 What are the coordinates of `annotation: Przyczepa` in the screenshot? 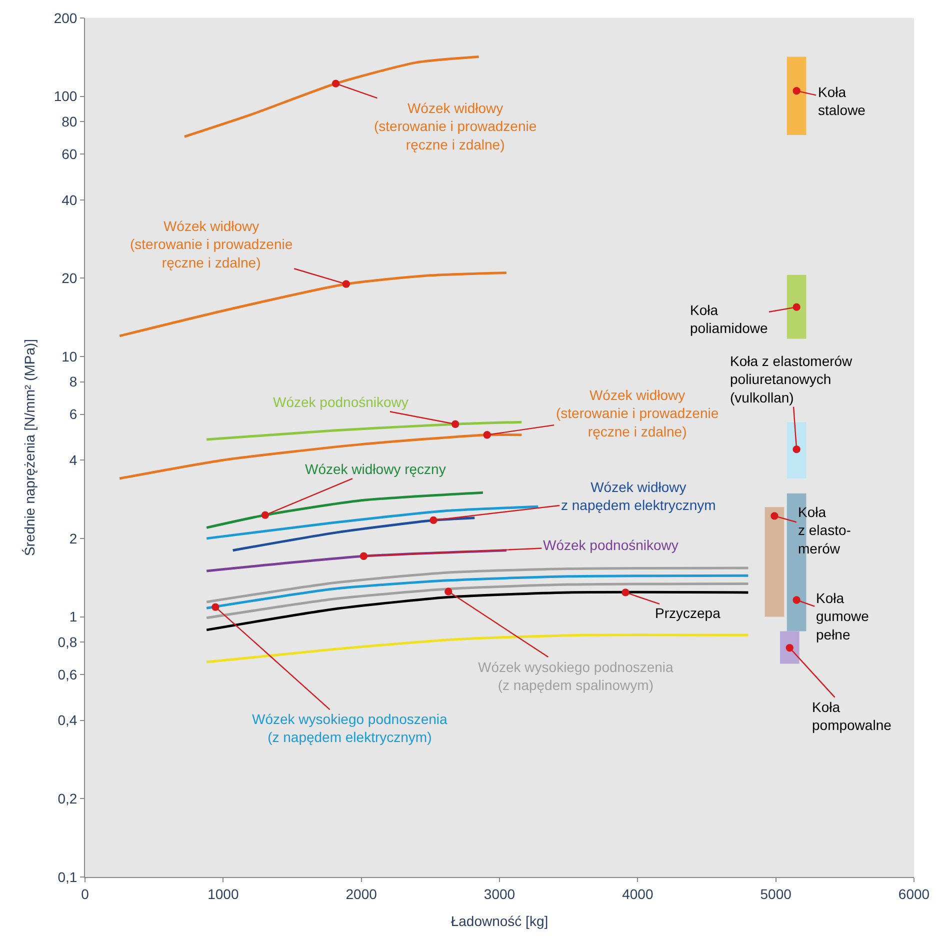 It's located at (688, 613).